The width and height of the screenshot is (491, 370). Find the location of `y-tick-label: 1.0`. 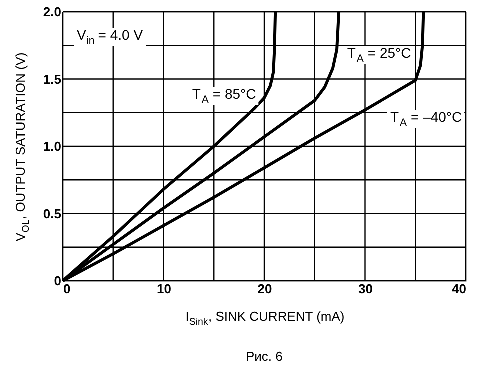

y-tick-label: 1.0 is located at coordinates (52, 146).